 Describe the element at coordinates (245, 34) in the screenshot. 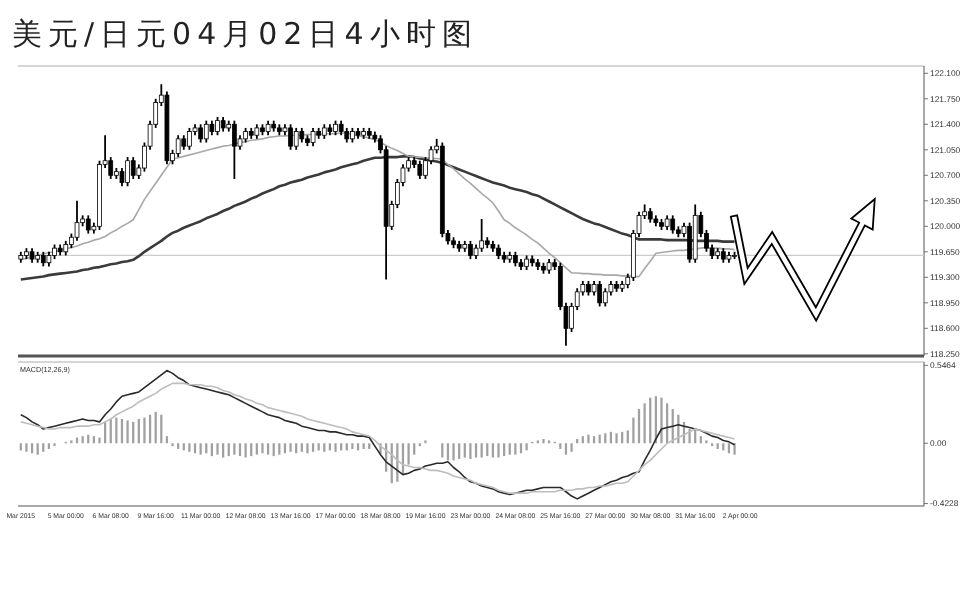

I see `chart-title: 美元/日元04月02日4小时图` at that location.